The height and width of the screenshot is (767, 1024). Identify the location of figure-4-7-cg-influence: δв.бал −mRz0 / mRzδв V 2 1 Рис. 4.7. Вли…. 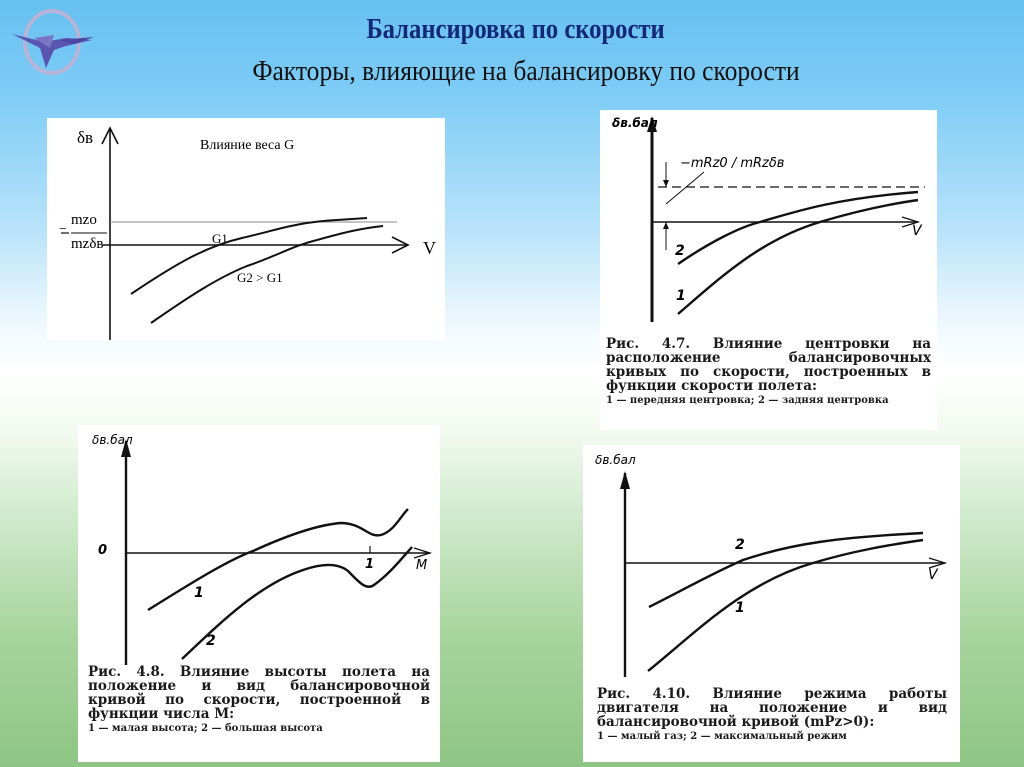
(768, 270).